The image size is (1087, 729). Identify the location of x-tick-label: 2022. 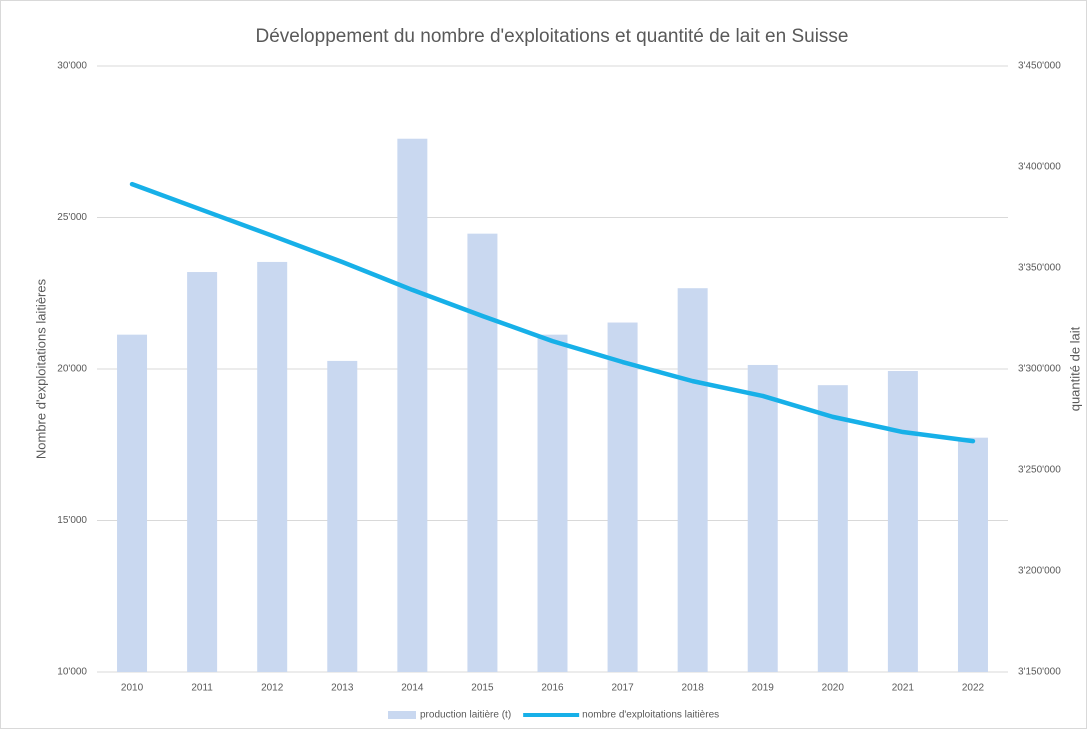
(973, 688).